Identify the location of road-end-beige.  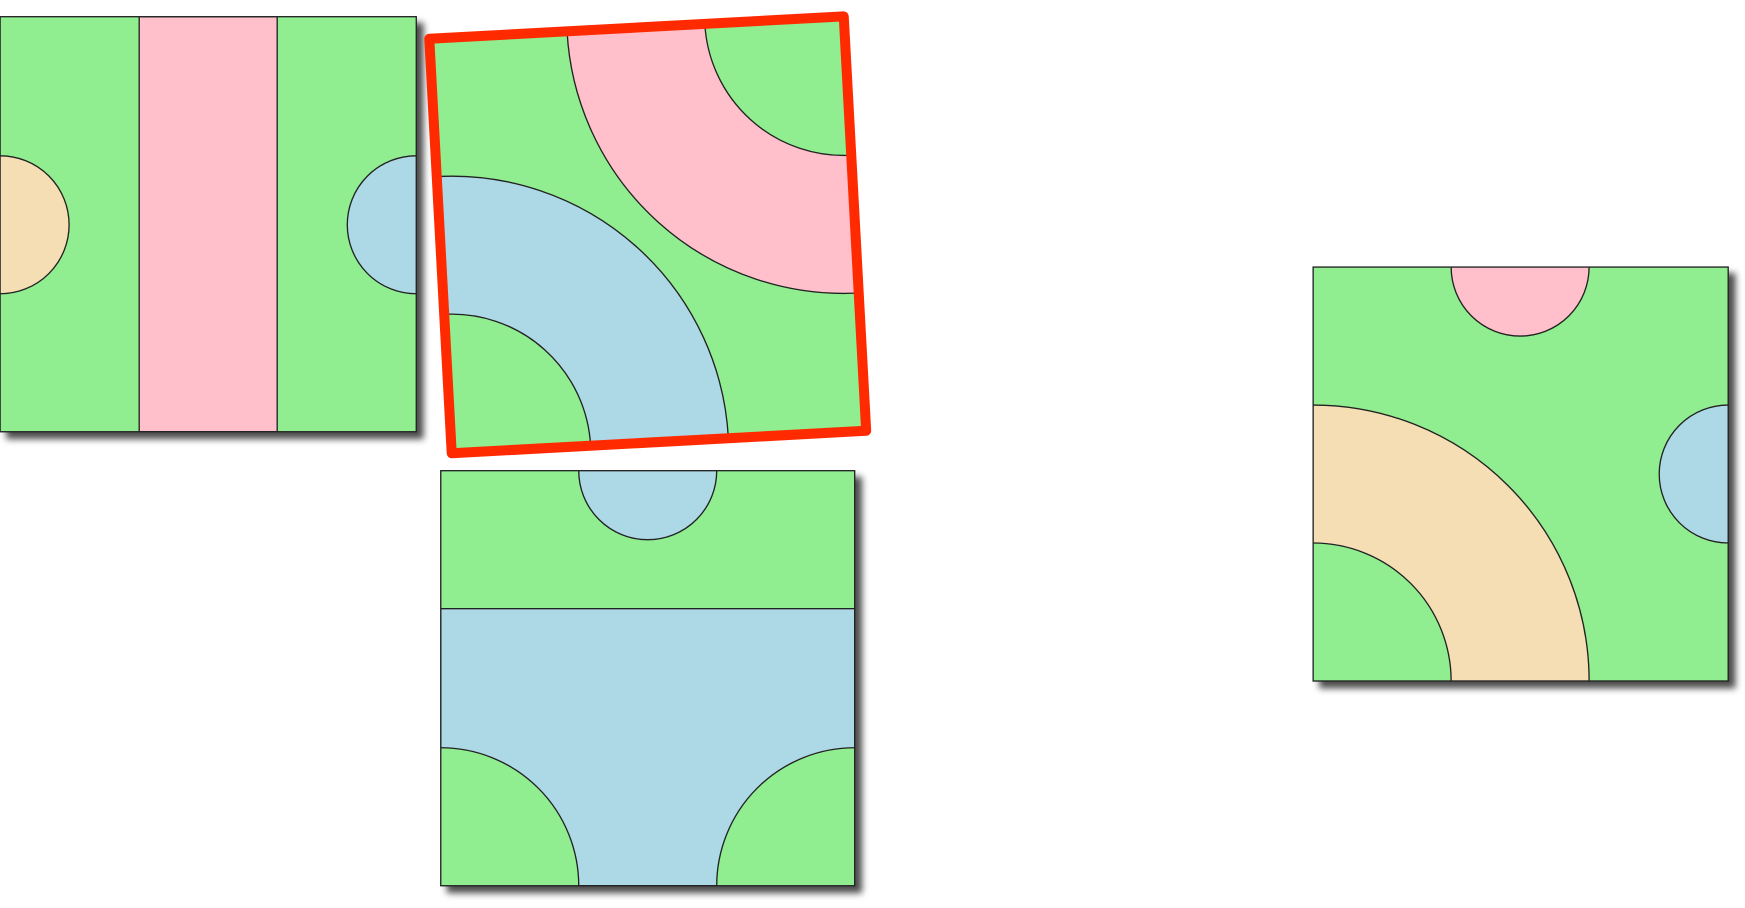
(35, 225).